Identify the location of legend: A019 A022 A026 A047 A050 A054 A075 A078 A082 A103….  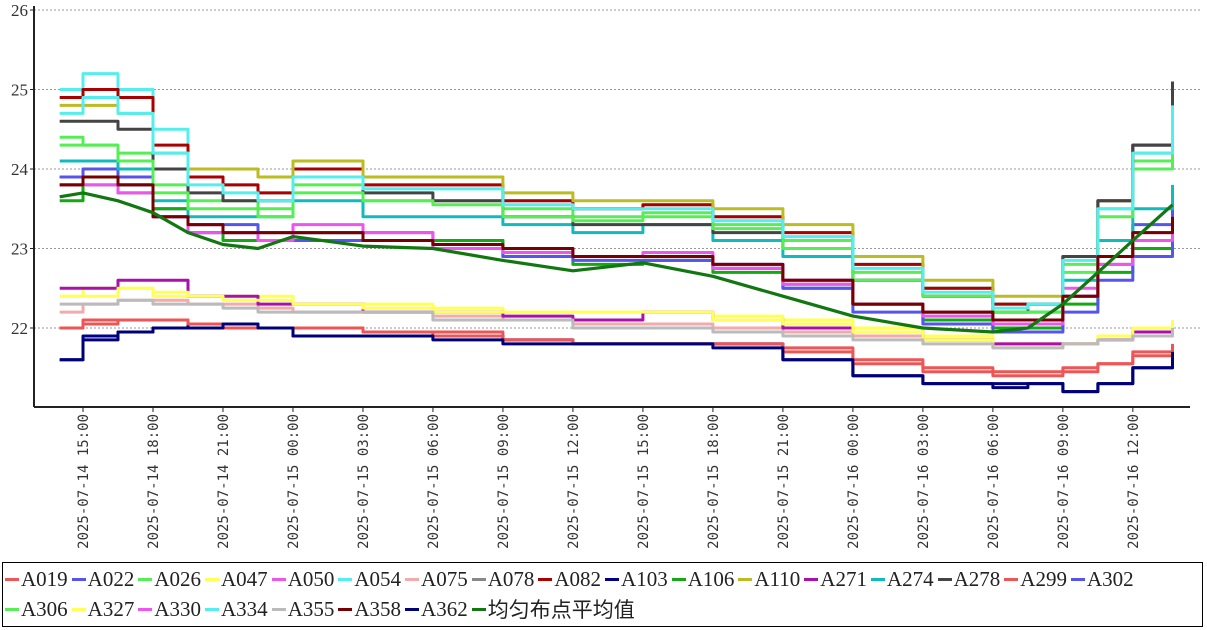
(602, 594).